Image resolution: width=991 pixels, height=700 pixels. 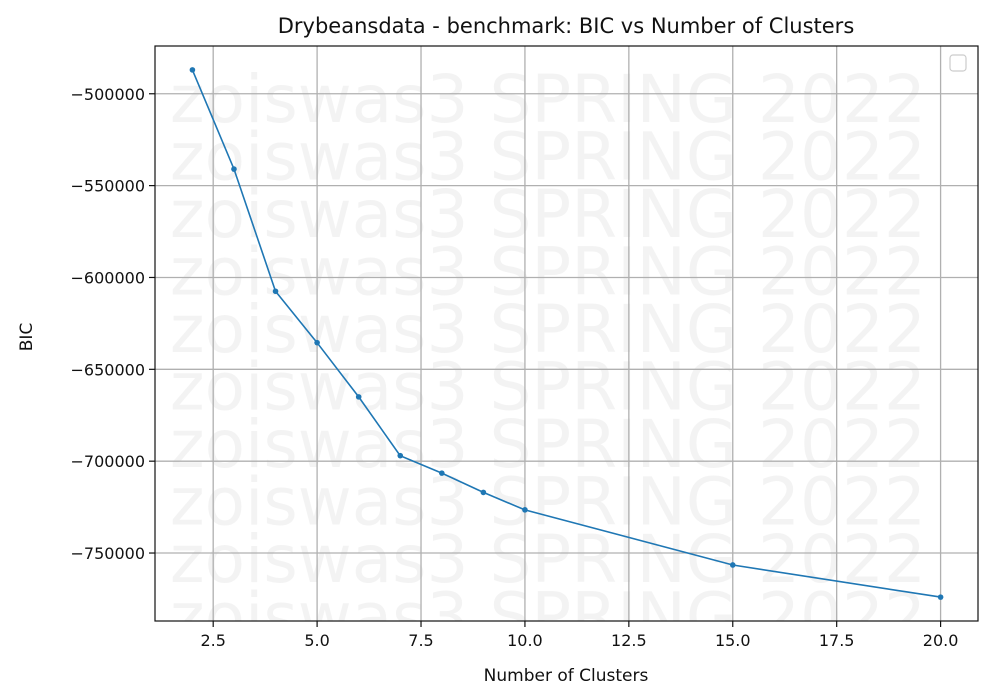 What do you see at coordinates (108, 553) in the screenshot?
I see `y-tick-label: −750000` at bounding box center [108, 553].